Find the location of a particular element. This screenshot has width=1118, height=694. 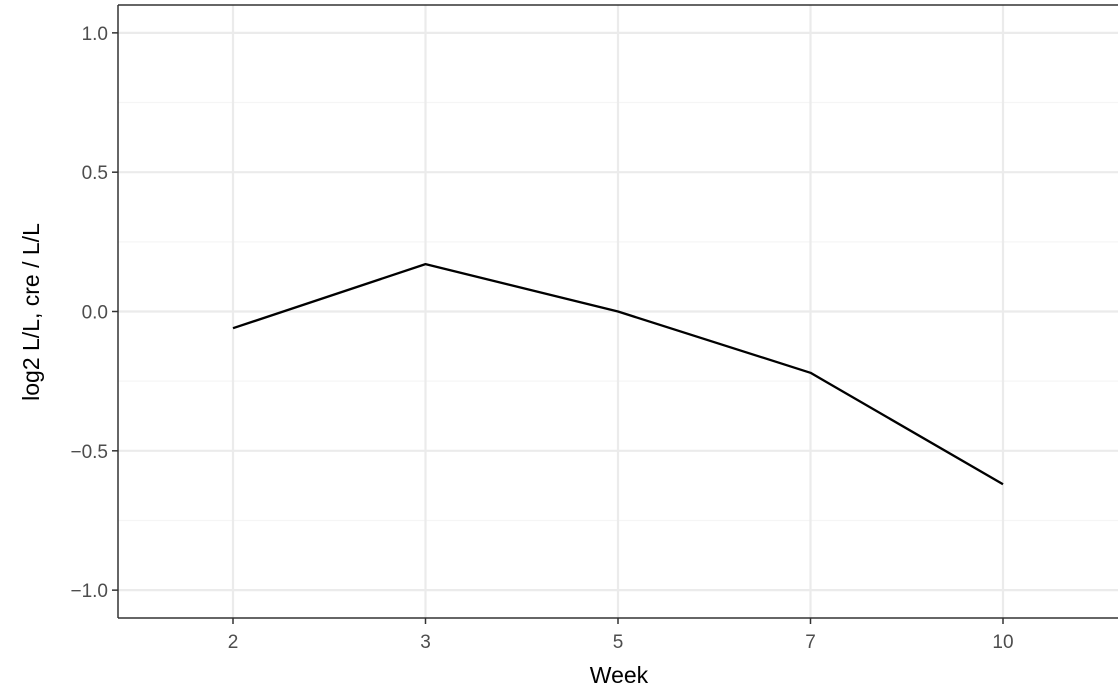

x-tick-label: 7 is located at coordinates (810, 642).